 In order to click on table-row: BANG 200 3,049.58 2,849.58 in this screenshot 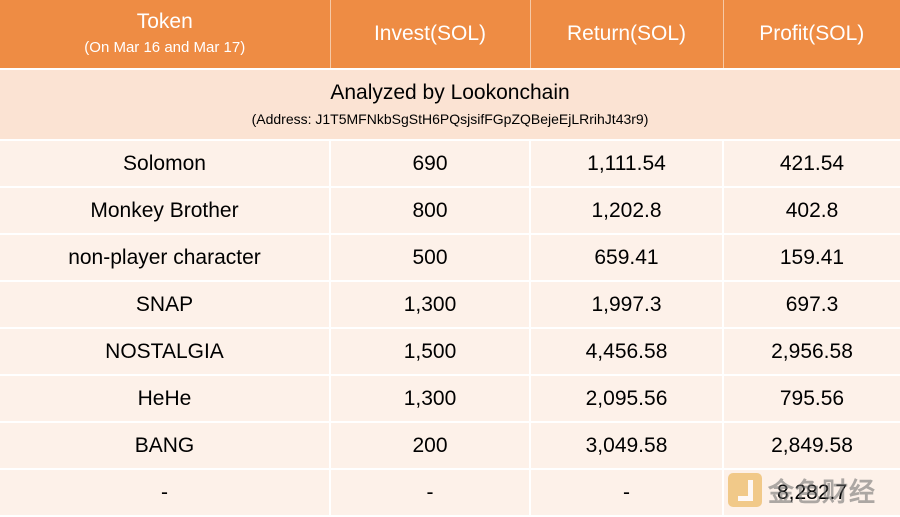, I will do `click(450, 446)`.